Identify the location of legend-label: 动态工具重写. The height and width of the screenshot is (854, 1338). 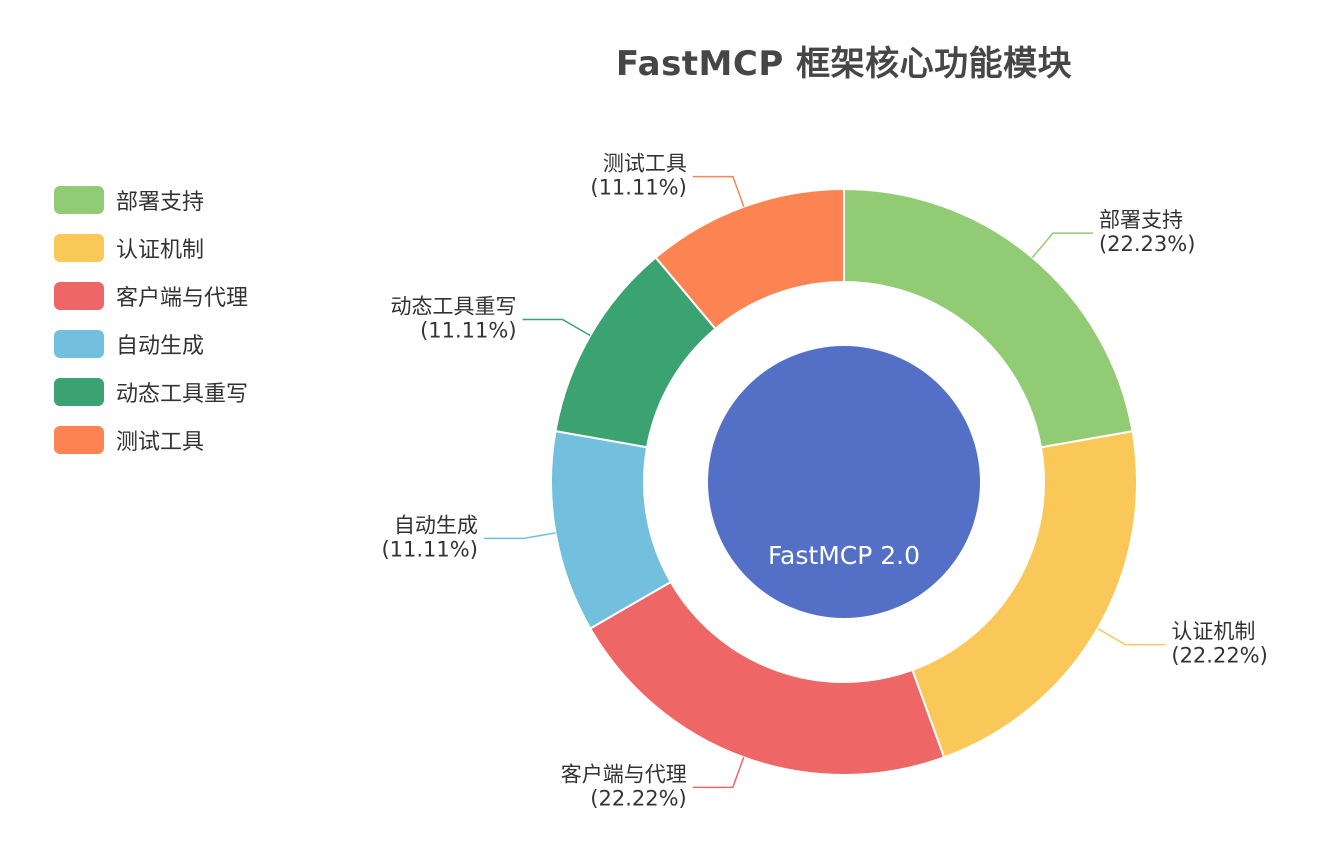
(182, 394).